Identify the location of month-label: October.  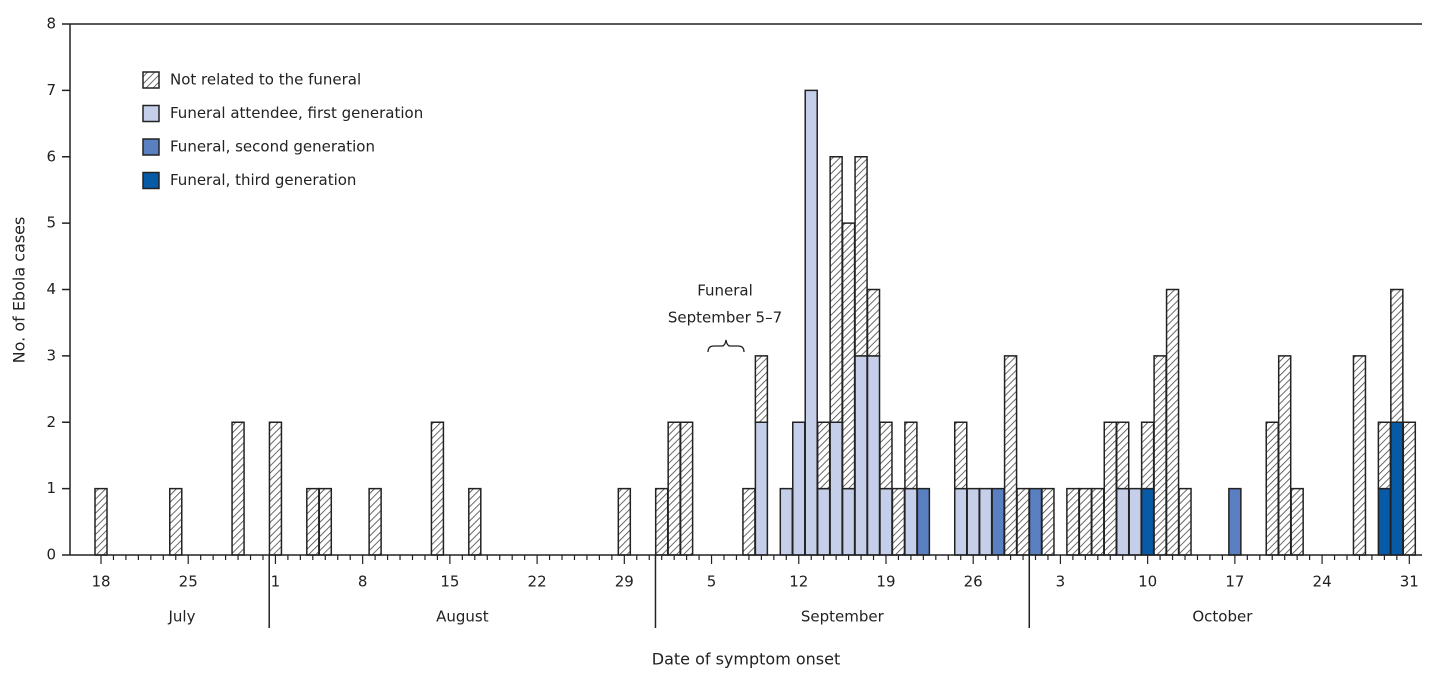
(1222, 617).